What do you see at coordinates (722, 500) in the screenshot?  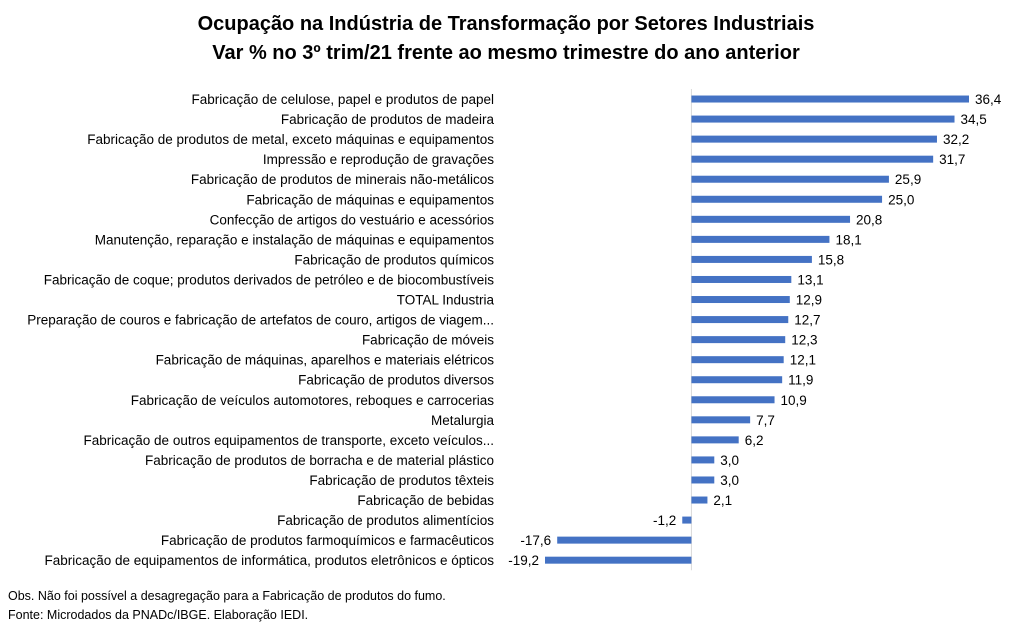 I see `data-label: 2,1` at bounding box center [722, 500].